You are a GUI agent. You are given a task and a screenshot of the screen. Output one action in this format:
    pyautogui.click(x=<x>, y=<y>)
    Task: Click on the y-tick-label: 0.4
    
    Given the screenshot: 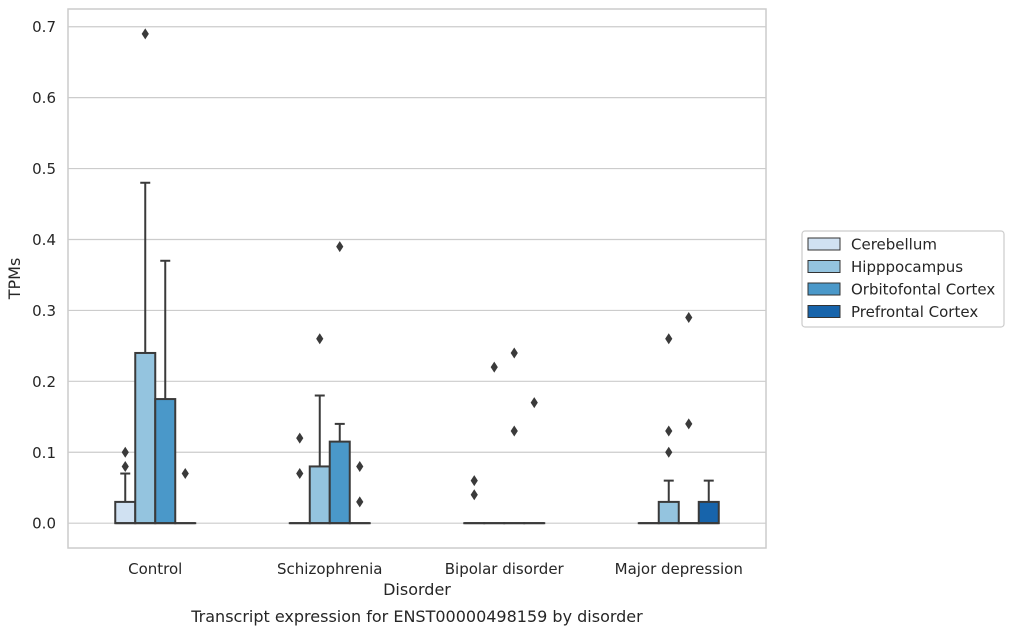 What is the action you would take?
    pyautogui.click(x=44, y=240)
    